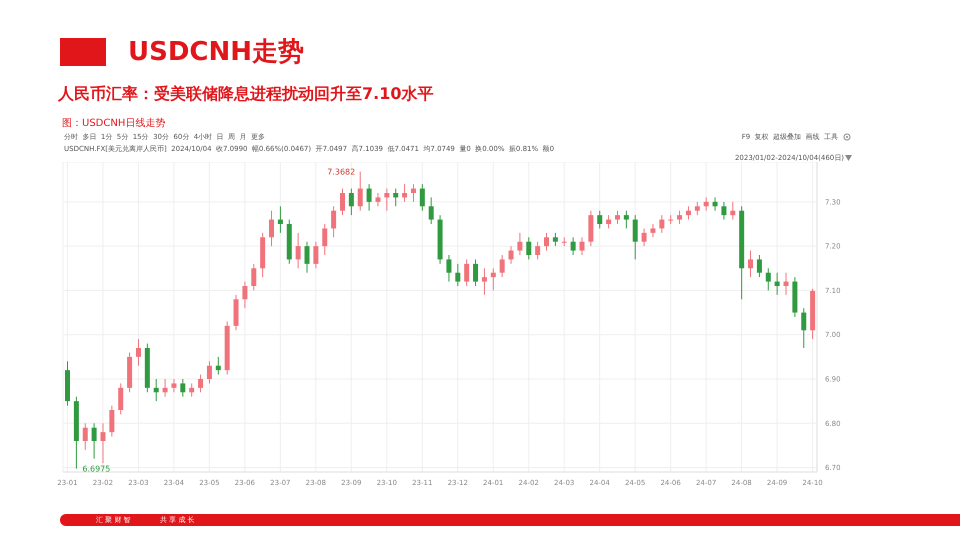  Describe the element at coordinates (216, 52) in the screenshot. I see `chart-title: USDCNH走势` at that location.